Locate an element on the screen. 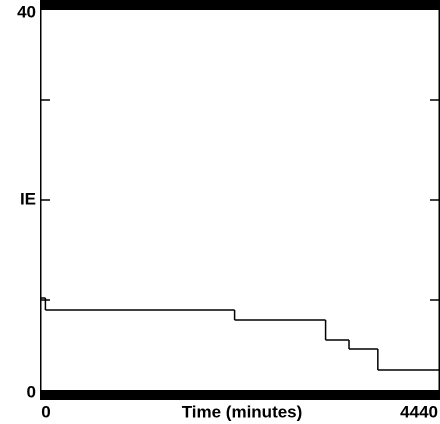  y-axis-label: IE is located at coordinates (28, 198).